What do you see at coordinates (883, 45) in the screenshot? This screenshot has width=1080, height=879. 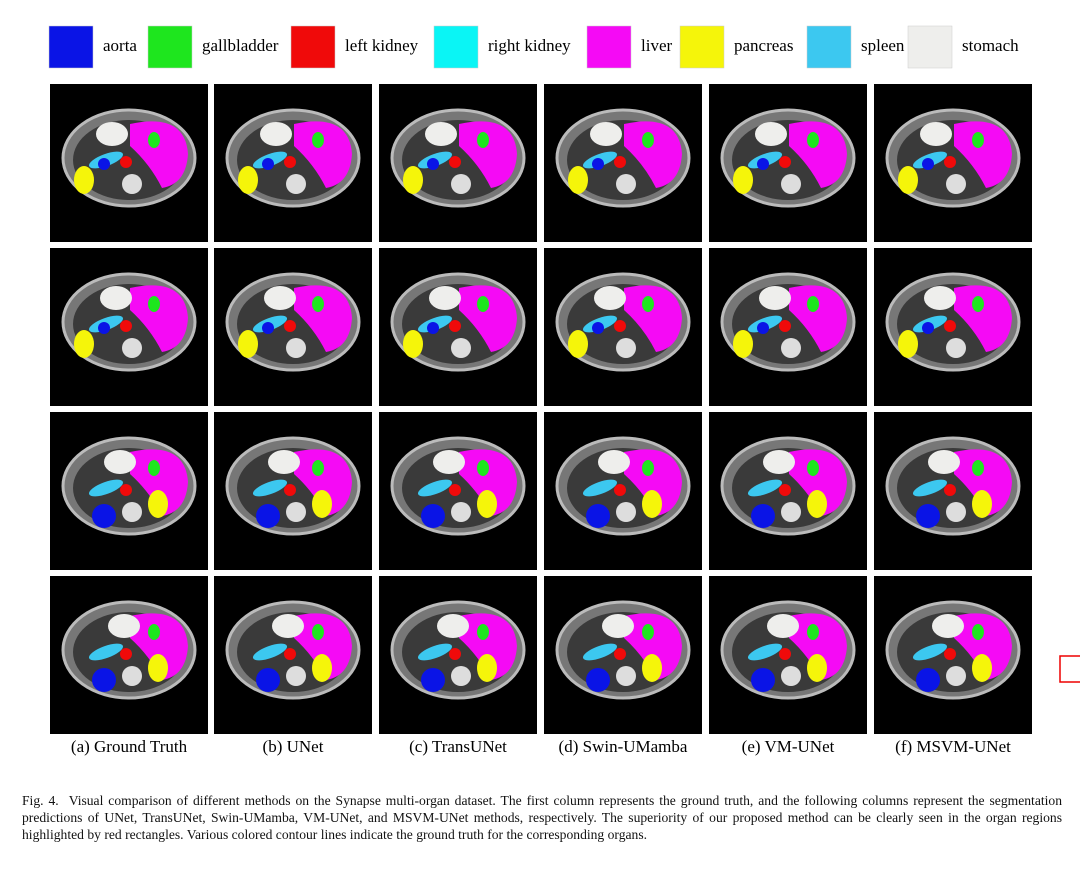 I see `legend-label: spleen` at bounding box center [883, 45].